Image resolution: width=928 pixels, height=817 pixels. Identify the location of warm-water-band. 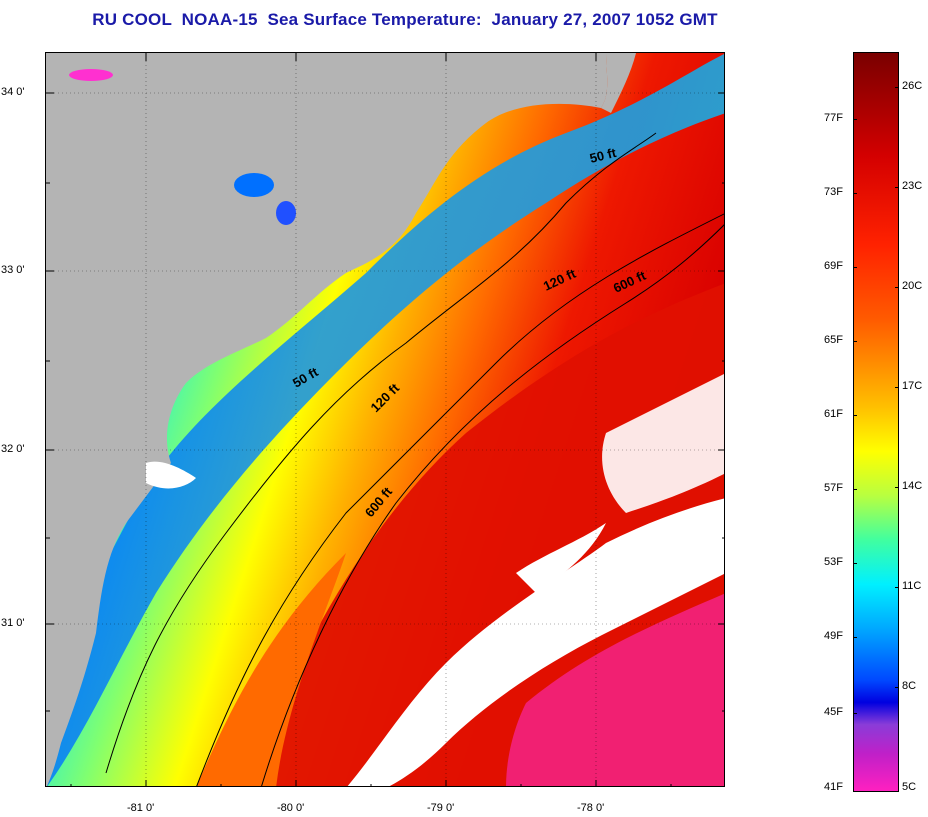
(271, 669).